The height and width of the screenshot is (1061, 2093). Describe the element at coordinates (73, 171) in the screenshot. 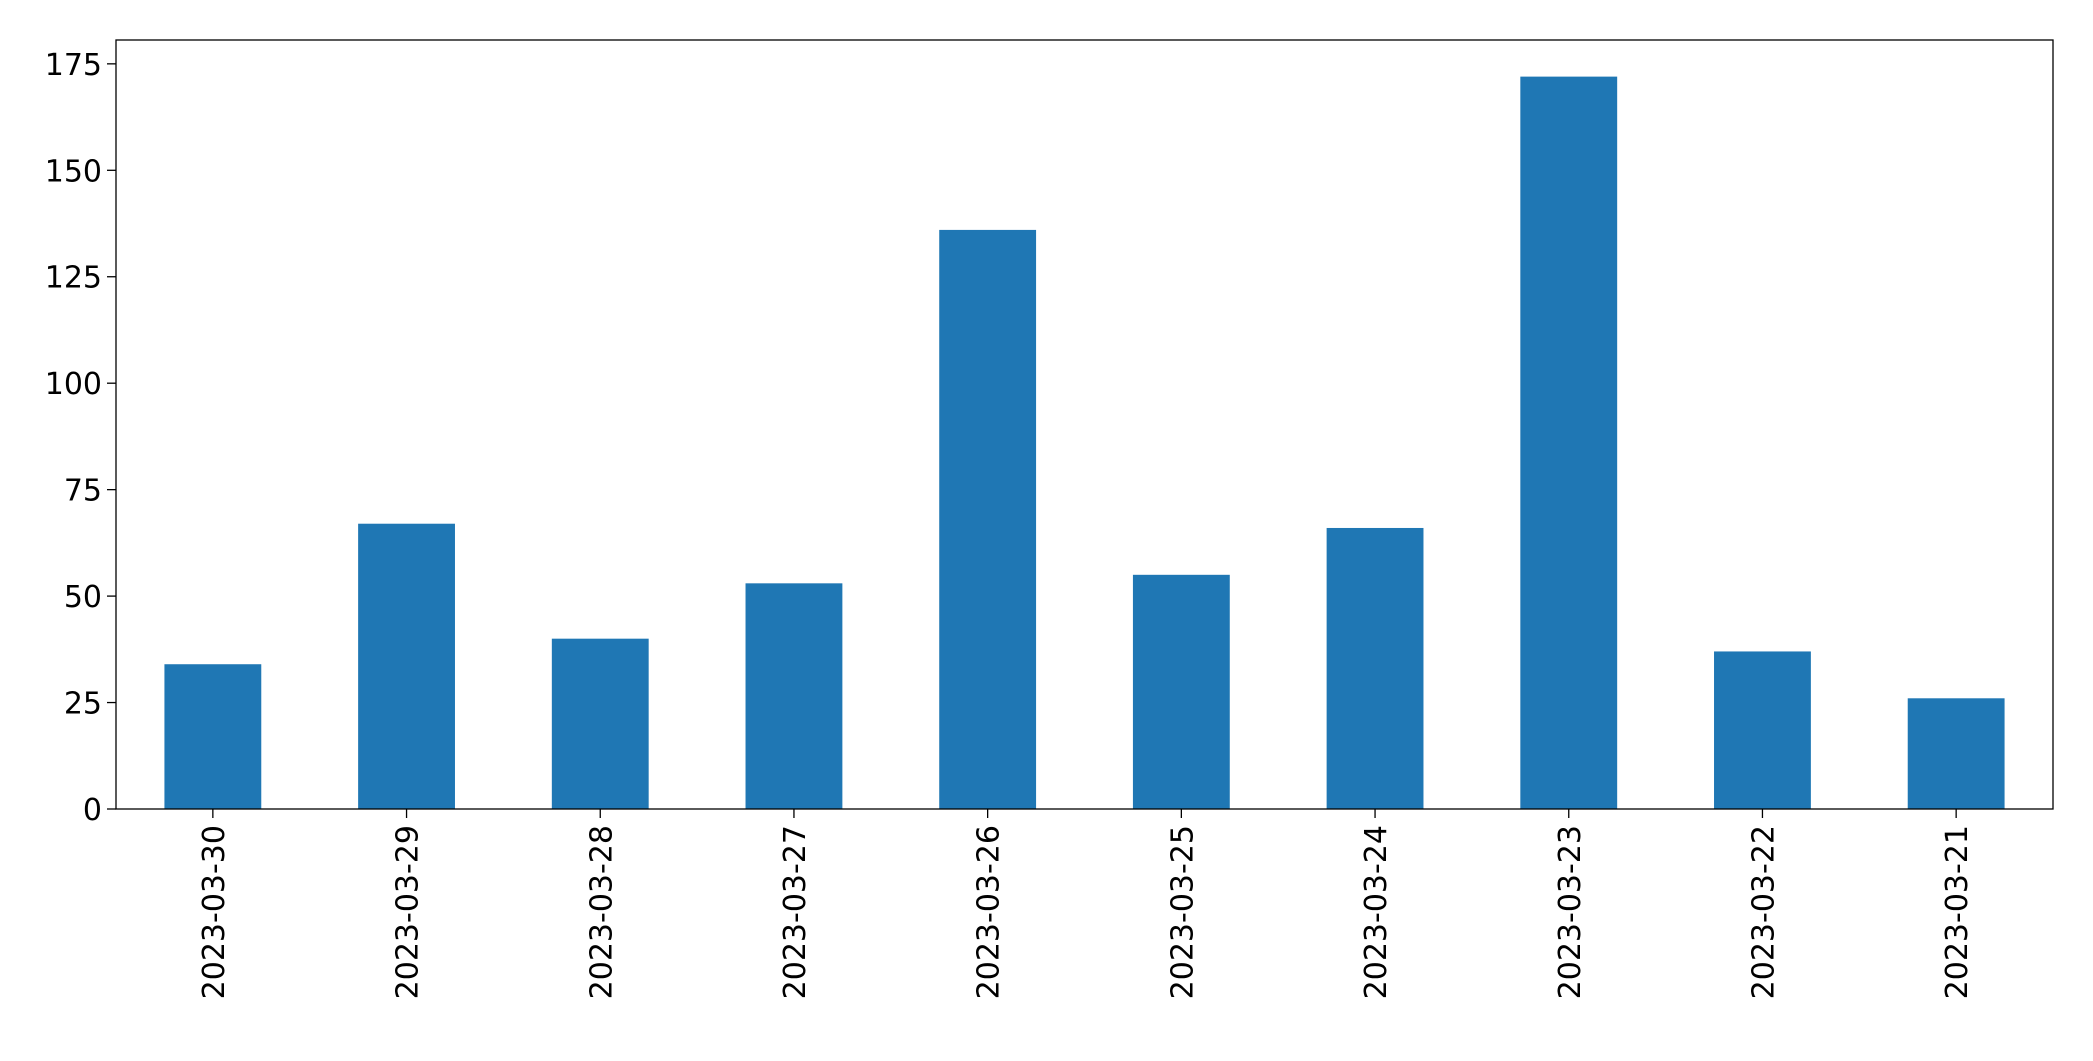

I see `y-tick-label: 150` at that location.